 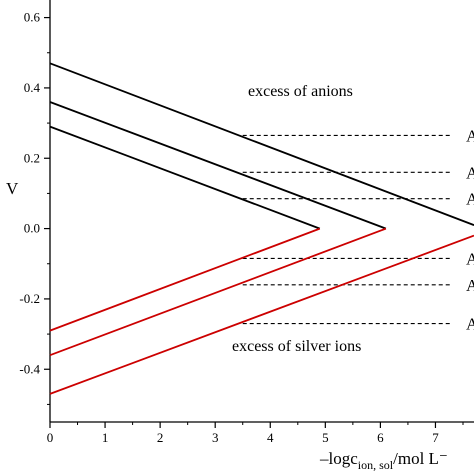 I want to click on annotation-excess-silver: excess of silver ions, so click(x=296, y=346).